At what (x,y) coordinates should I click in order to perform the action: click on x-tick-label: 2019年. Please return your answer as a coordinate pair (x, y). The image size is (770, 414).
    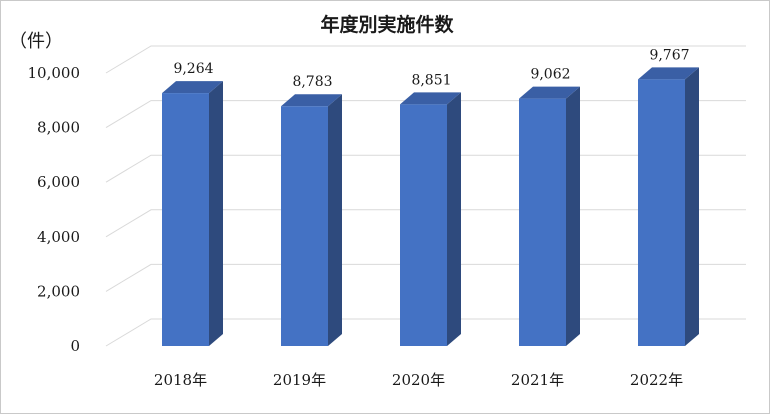
    Looking at the image, I should click on (299, 380).